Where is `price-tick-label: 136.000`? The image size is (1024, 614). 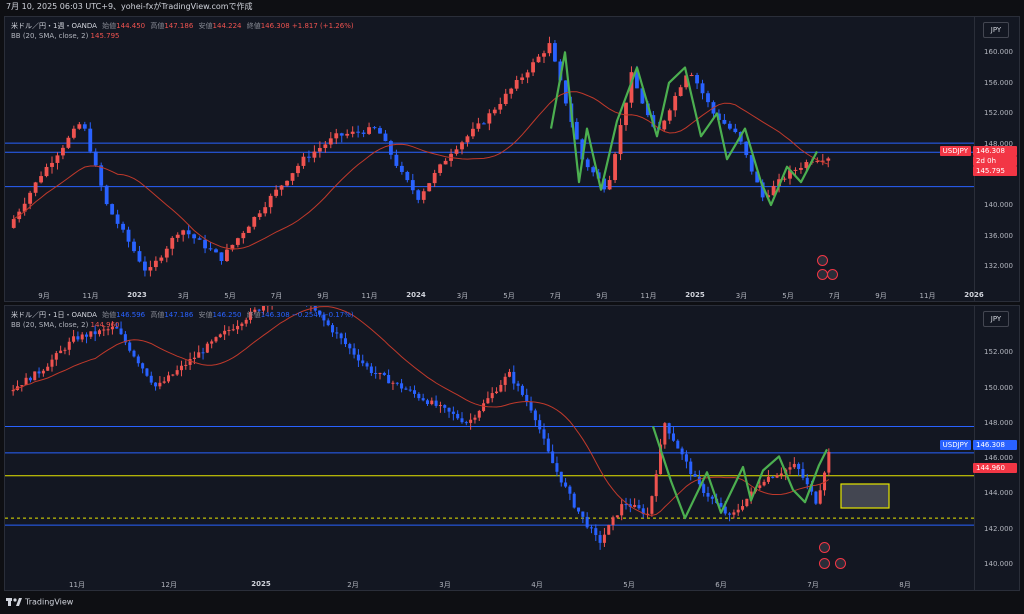 price-tick-label: 136.000 is located at coordinates (998, 235).